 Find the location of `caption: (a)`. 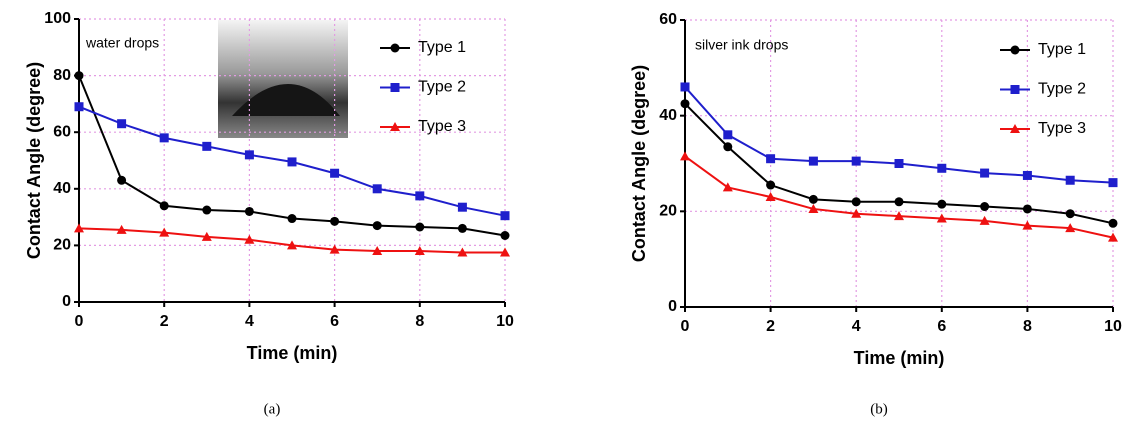

caption: (a) is located at coordinates (272, 409).